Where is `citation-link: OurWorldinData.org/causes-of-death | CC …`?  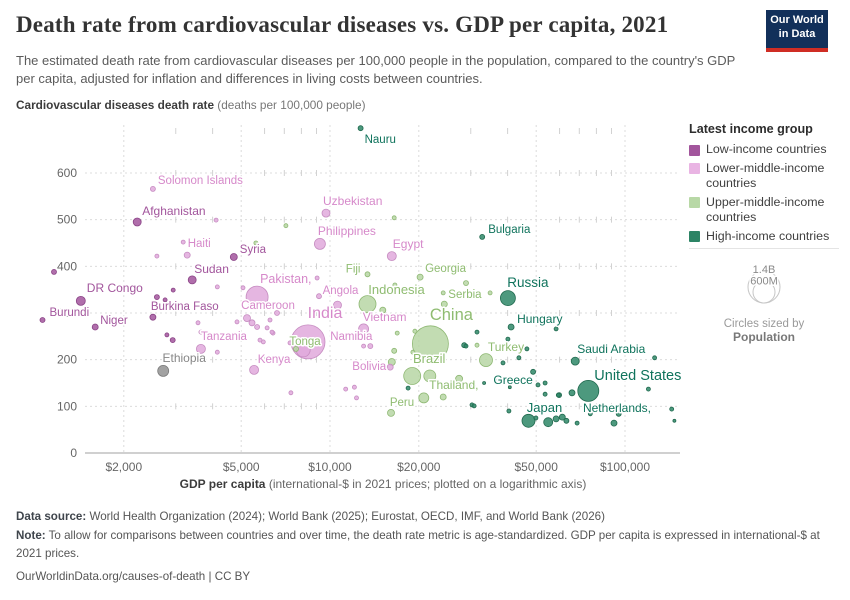 citation-link: OurWorldinData.org/causes-of-death | CC … is located at coordinates (133, 577).